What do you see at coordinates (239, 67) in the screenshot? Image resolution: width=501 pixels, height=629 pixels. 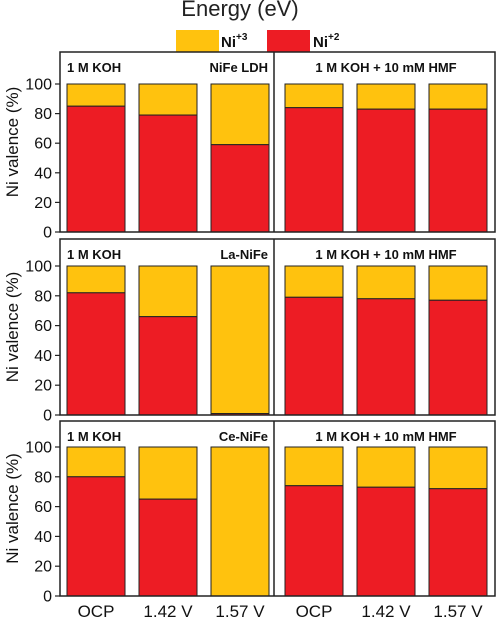 I see `sample-label: NiFe LDH` at bounding box center [239, 67].